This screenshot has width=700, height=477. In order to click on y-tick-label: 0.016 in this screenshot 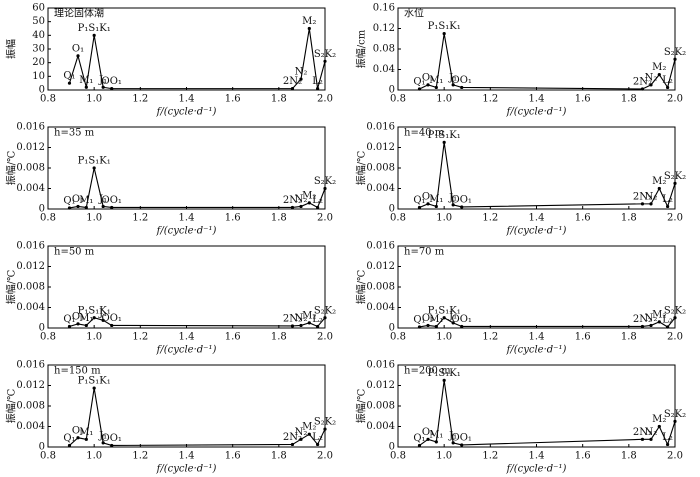, I will do `click(380, 246)`.